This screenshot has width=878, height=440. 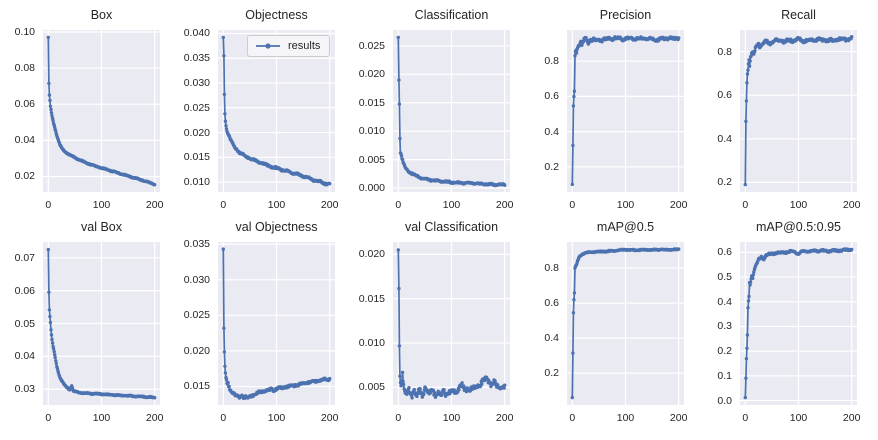 I want to click on y-tick-label: 0.05, so click(x=24, y=323).